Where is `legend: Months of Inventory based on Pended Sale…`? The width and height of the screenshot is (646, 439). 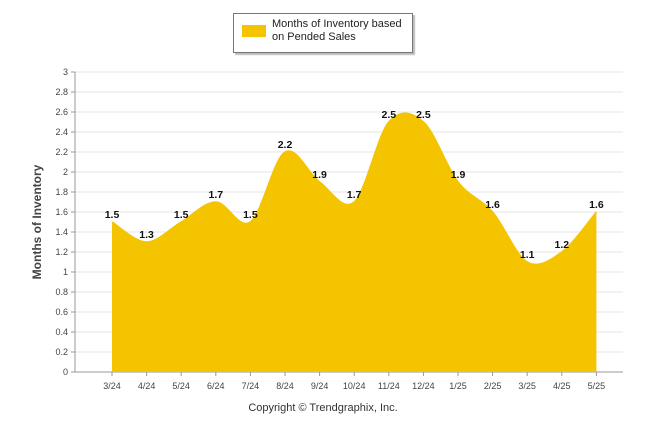
legend: Months of Inventory based on Pended Sale… is located at coordinates (323, 33).